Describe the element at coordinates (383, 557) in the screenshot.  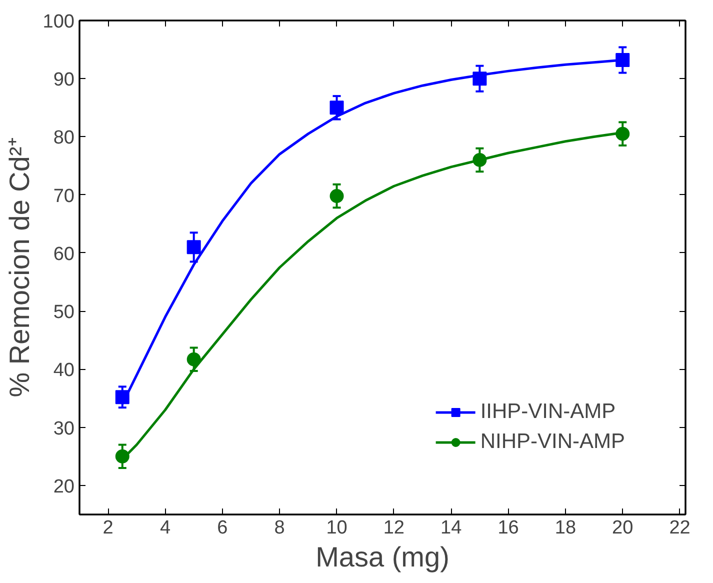
I see `x-axis-title: Masa (mg)` at that location.